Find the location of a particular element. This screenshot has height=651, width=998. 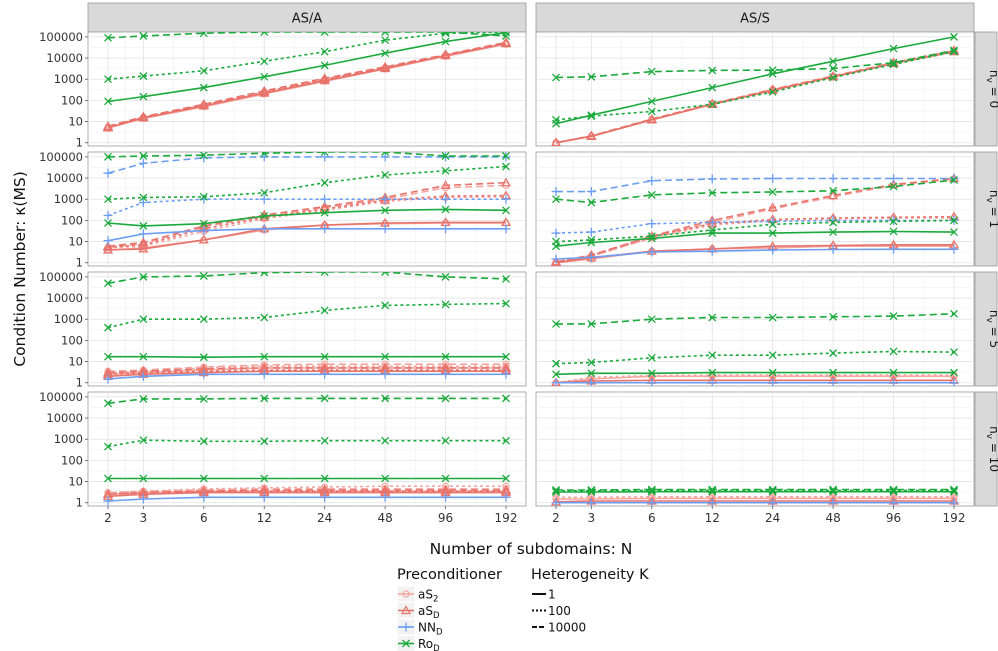

y-axis-title: Condition Number: κ(MS) is located at coordinates (20, 268).